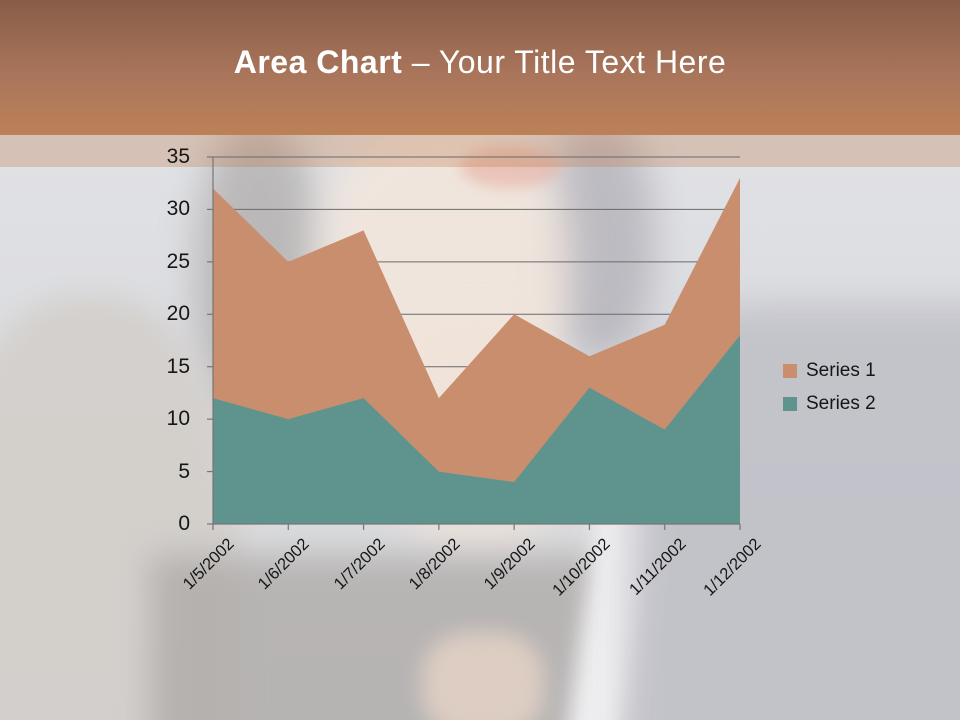 The height and width of the screenshot is (720, 960). I want to click on y-axis-tick-label: 15, so click(178, 366).